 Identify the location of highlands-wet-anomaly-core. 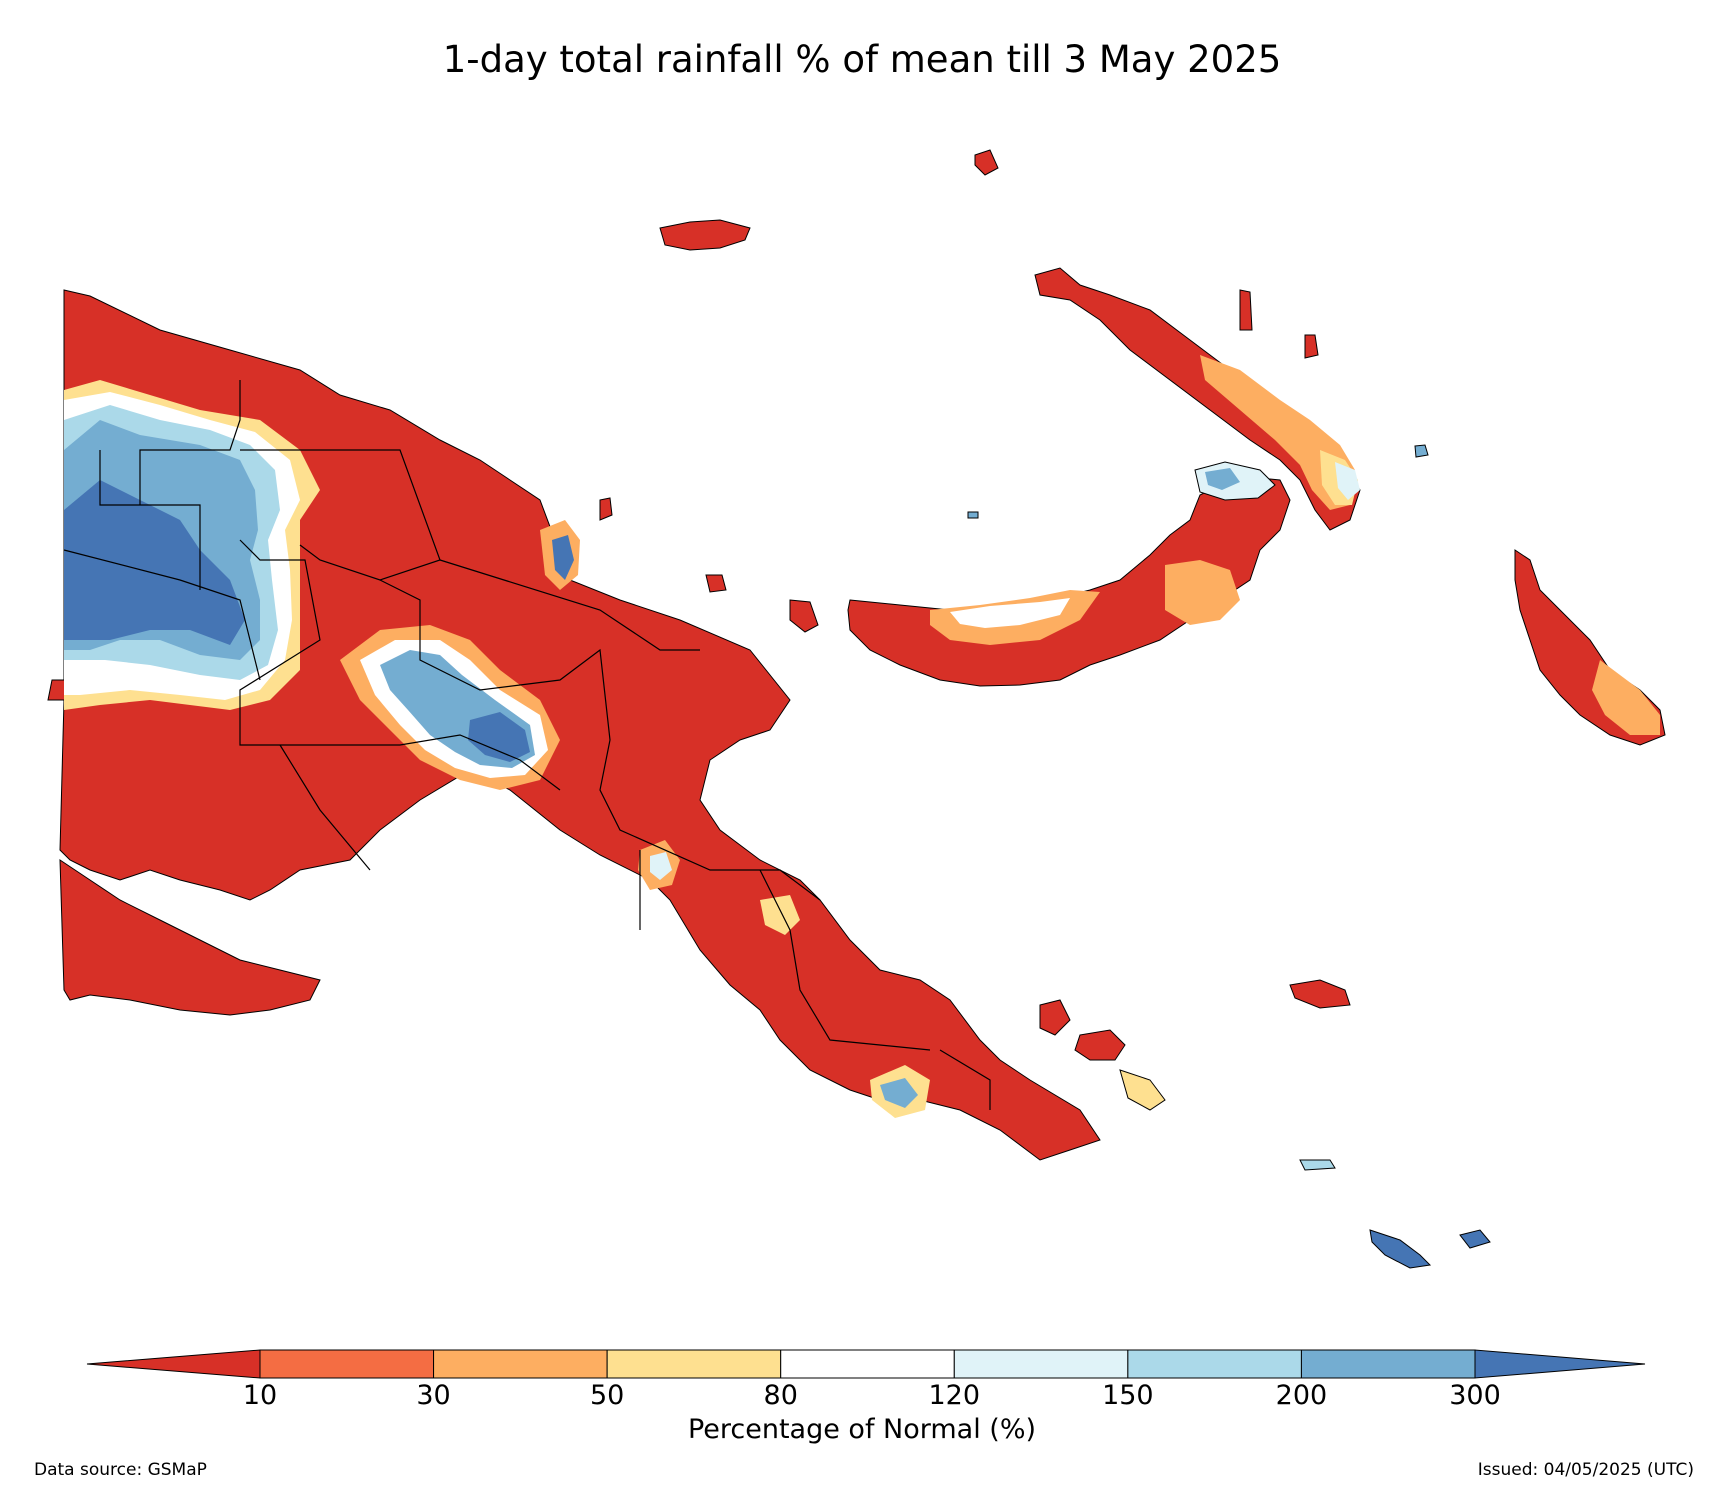
(499, 737).